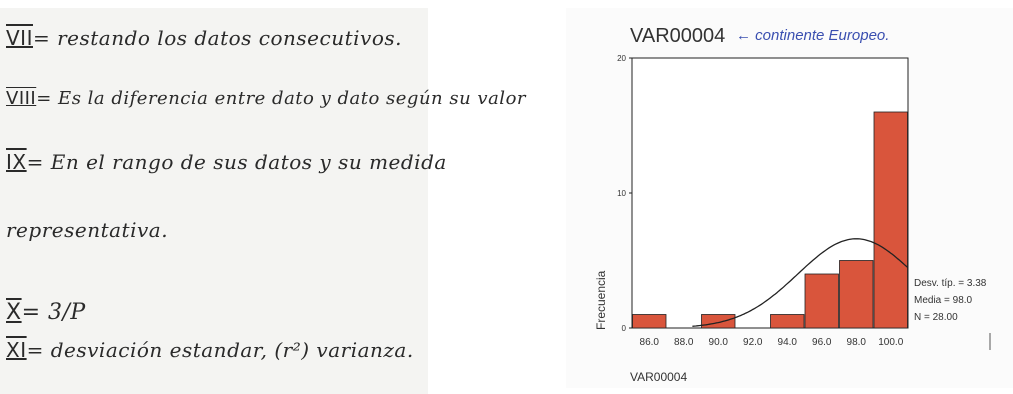 The image size is (1013, 394). I want to click on note-line-x: X= 3/P, so click(46, 312).